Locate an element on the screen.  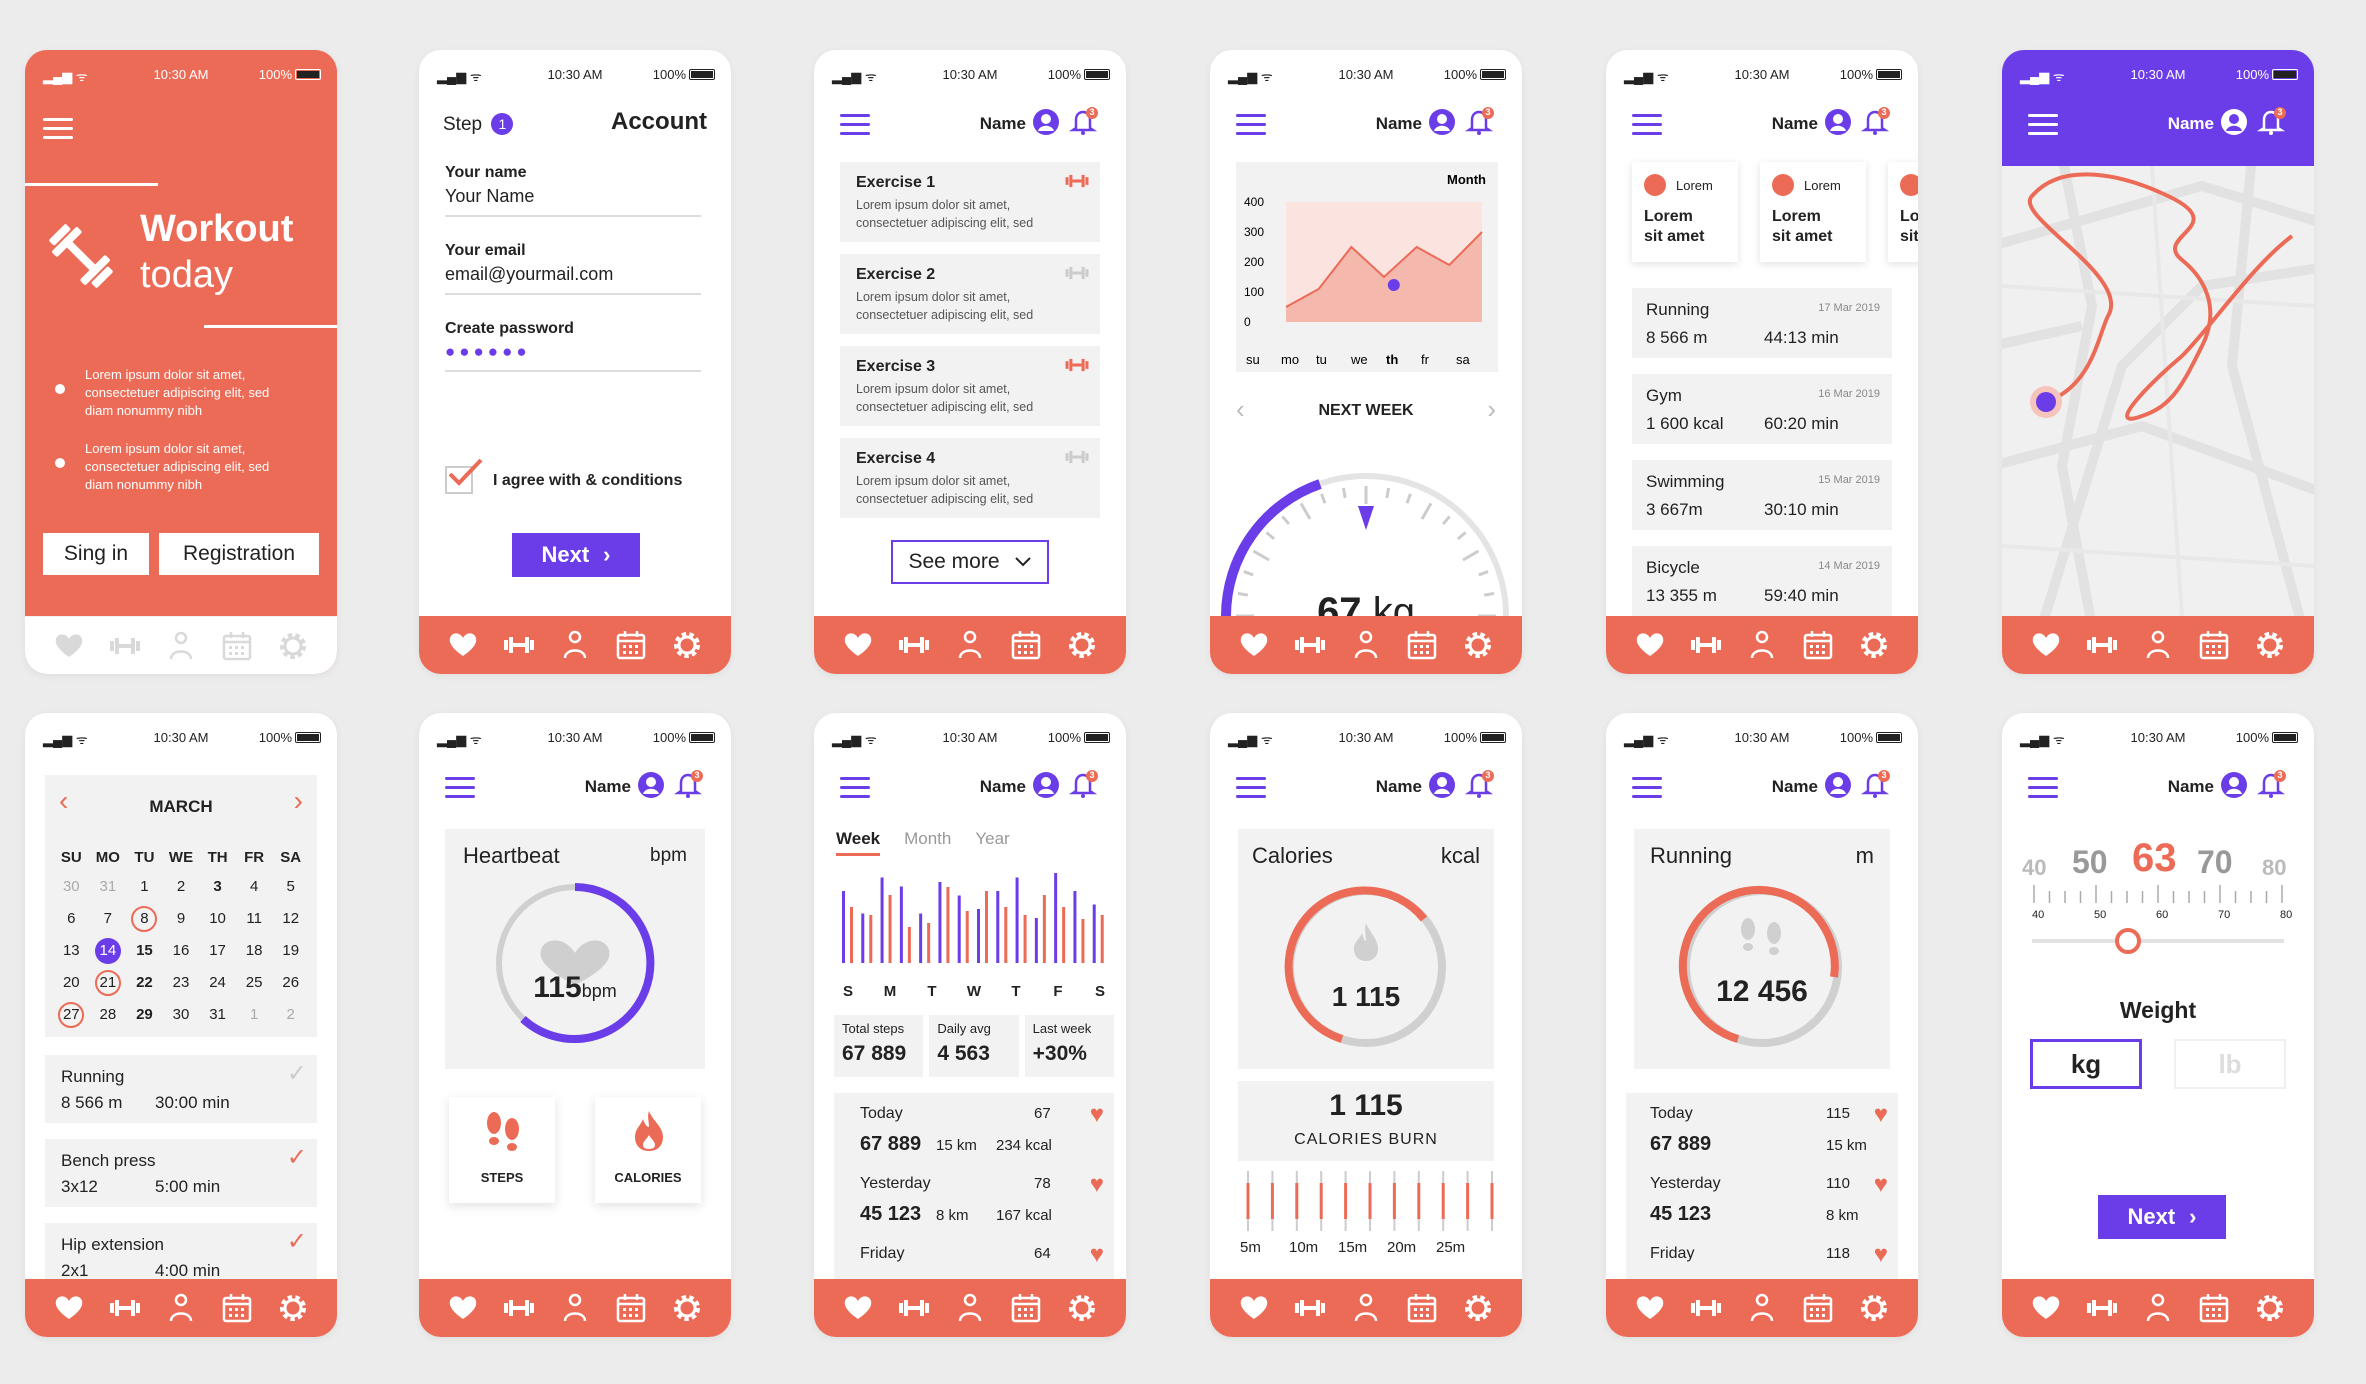
calendar-day: 14 is located at coordinates (107, 951).